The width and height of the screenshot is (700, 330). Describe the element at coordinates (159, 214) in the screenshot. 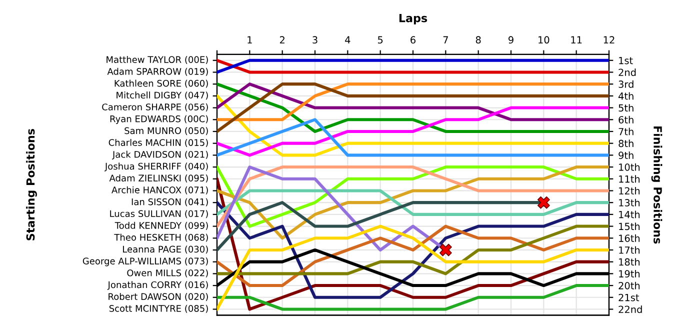

I see `text: Lucas SULLIVAN (017)` at that location.